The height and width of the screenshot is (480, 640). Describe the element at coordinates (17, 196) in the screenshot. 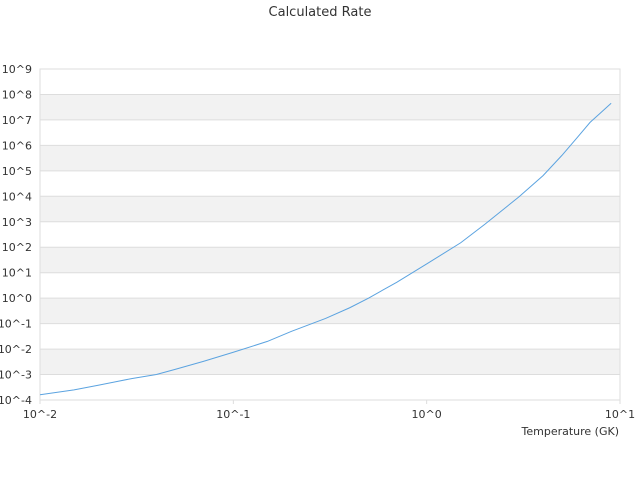

I see `y-tick-label: 10^4` at that location.